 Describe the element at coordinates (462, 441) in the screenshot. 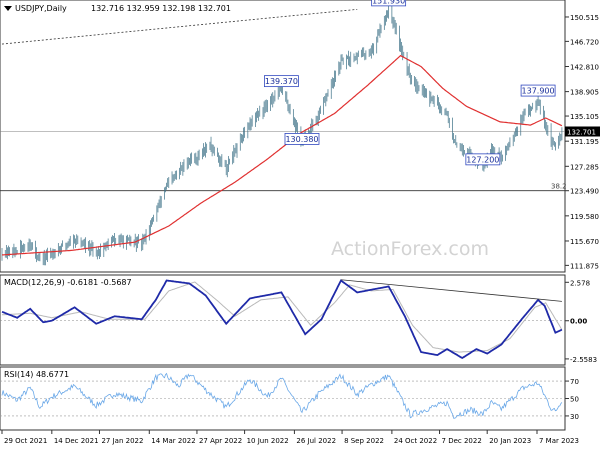

I see `x-tick-label: 7 Dec 2022` at that location.